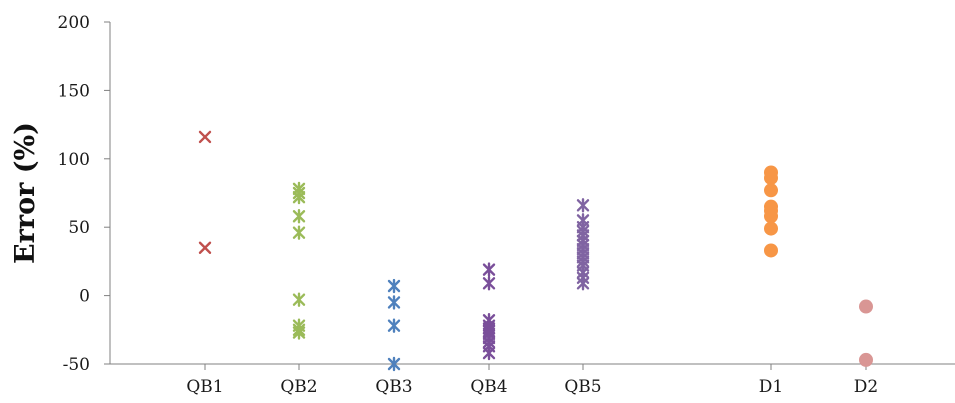 Image resolution: width=955 pixels, height=403 pixels. Describe the element at coordinates (74, 91) in the screenshot. I see `y-tick-label: 150` at that location.